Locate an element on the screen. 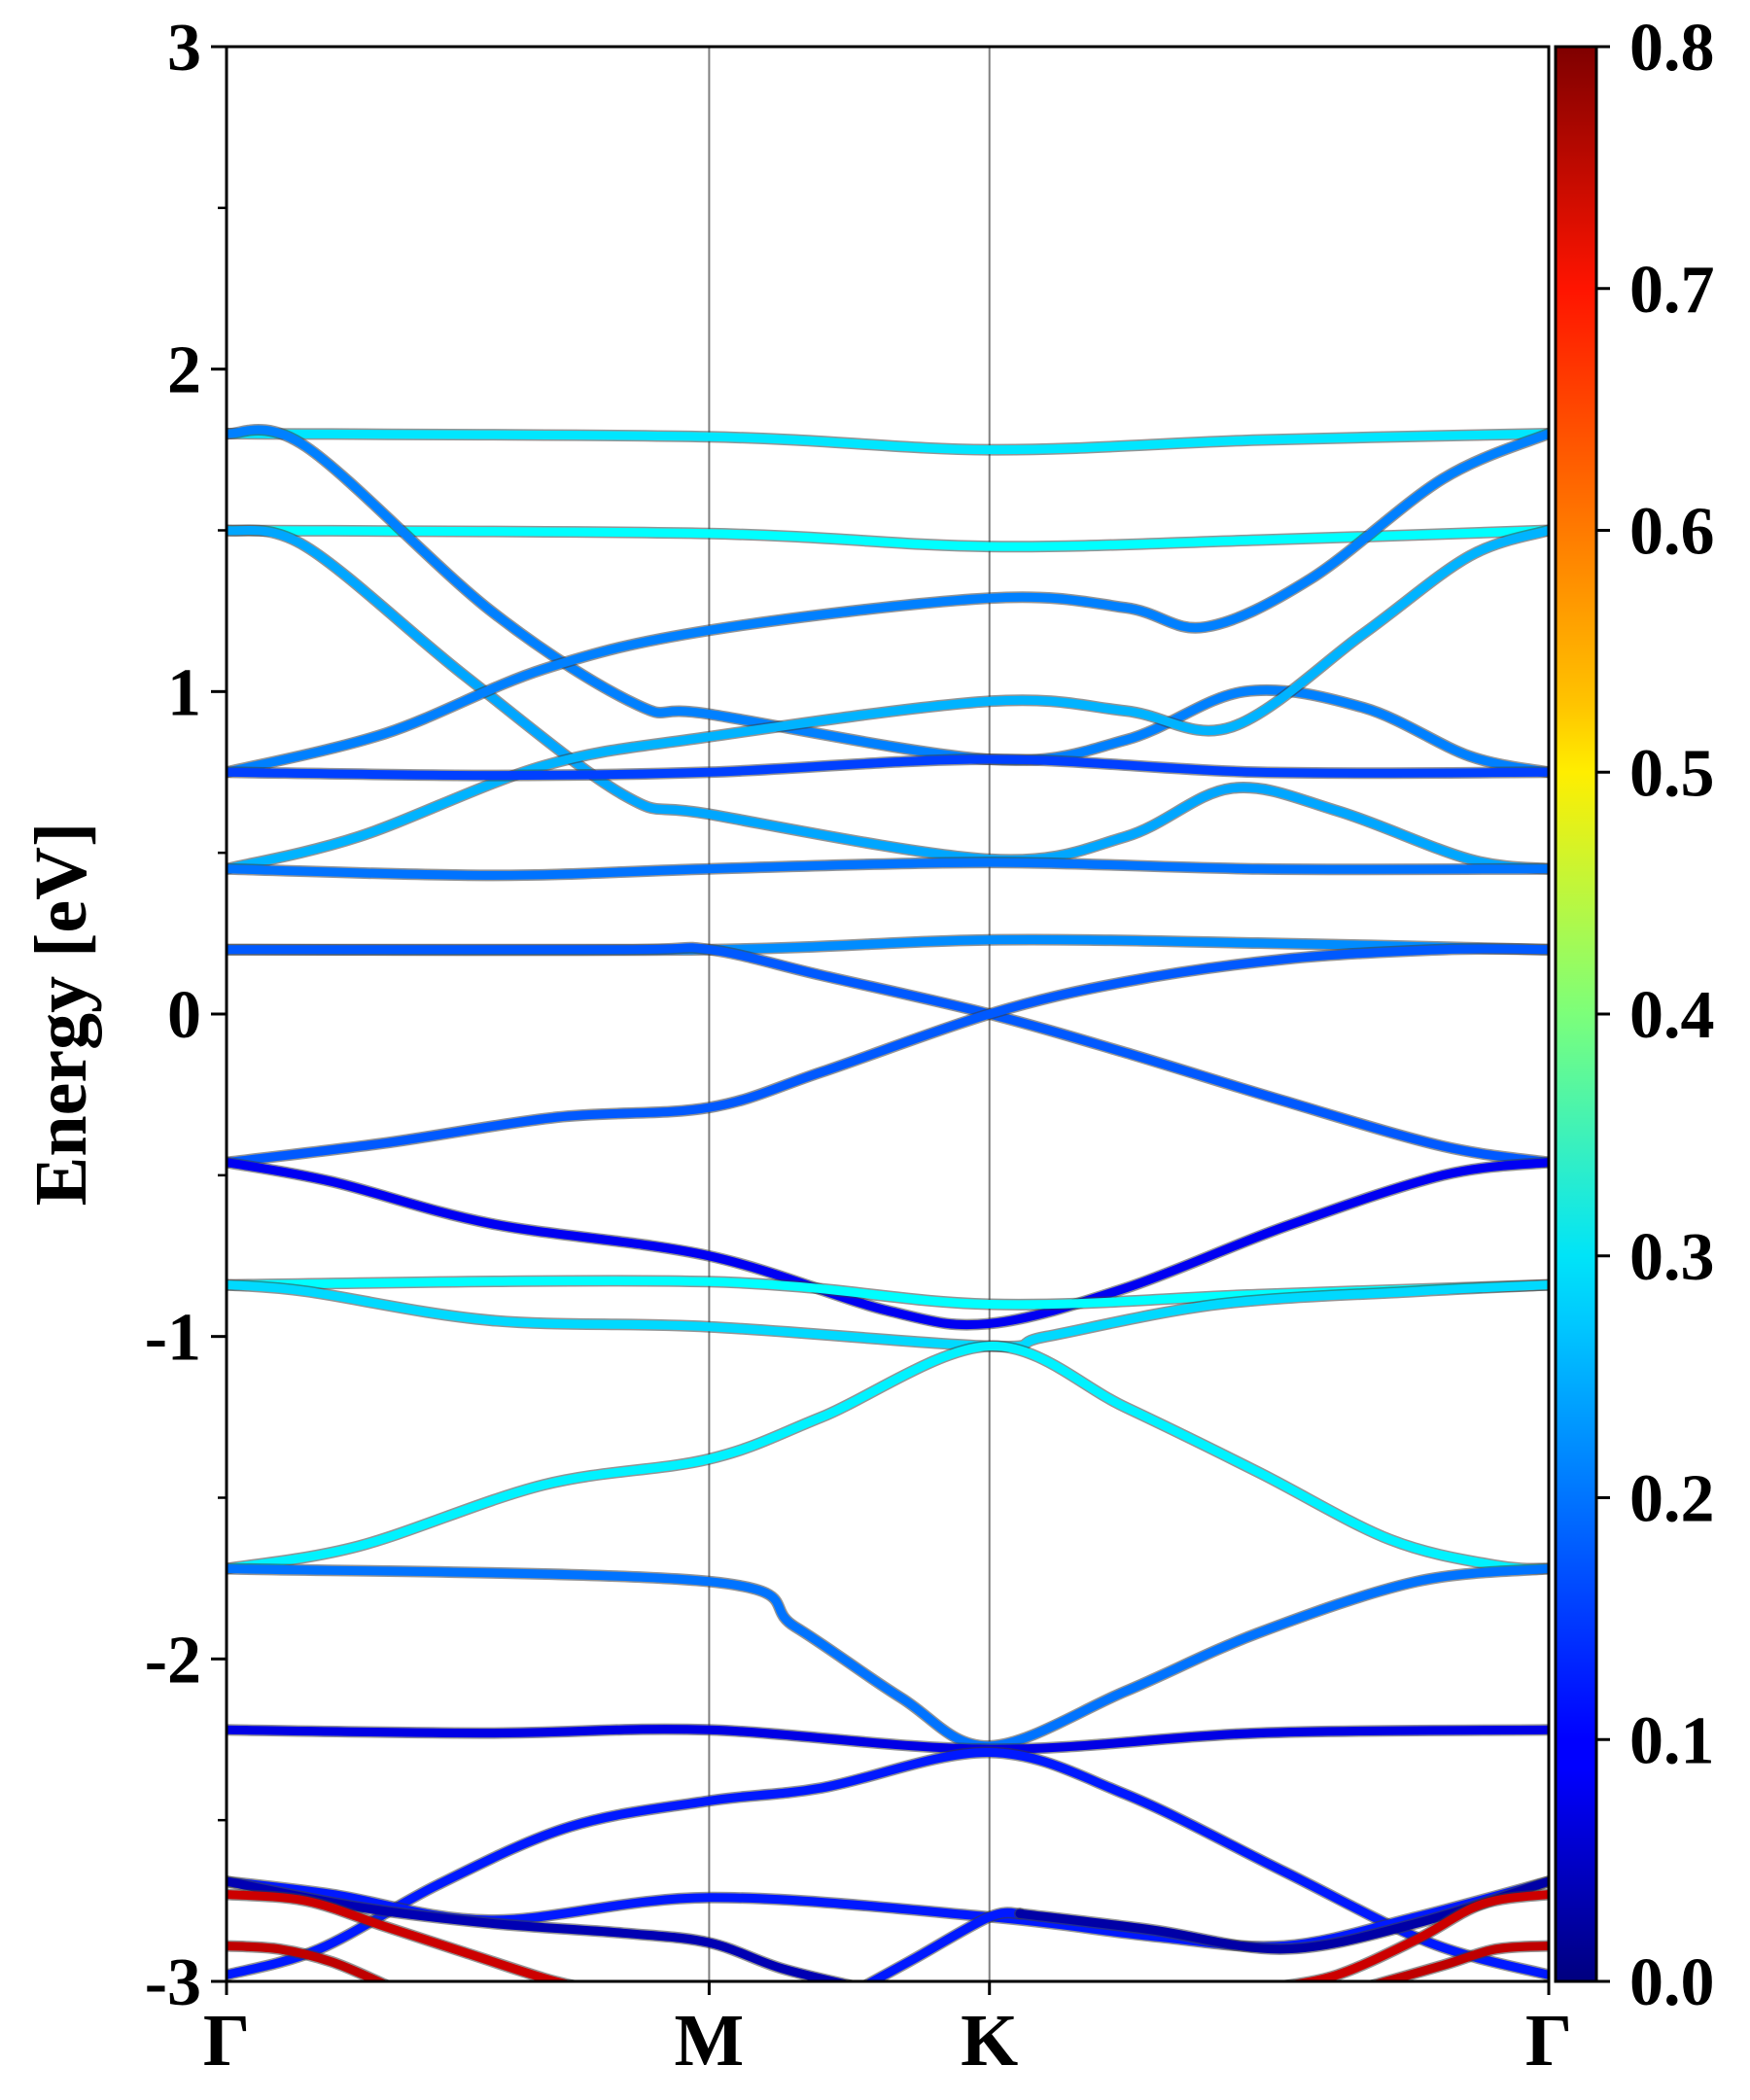 The width and height of the screenshot is (1750, 2100). colorbar-tick-label-2: 0.2 is located at coordinates (1672, 1499).